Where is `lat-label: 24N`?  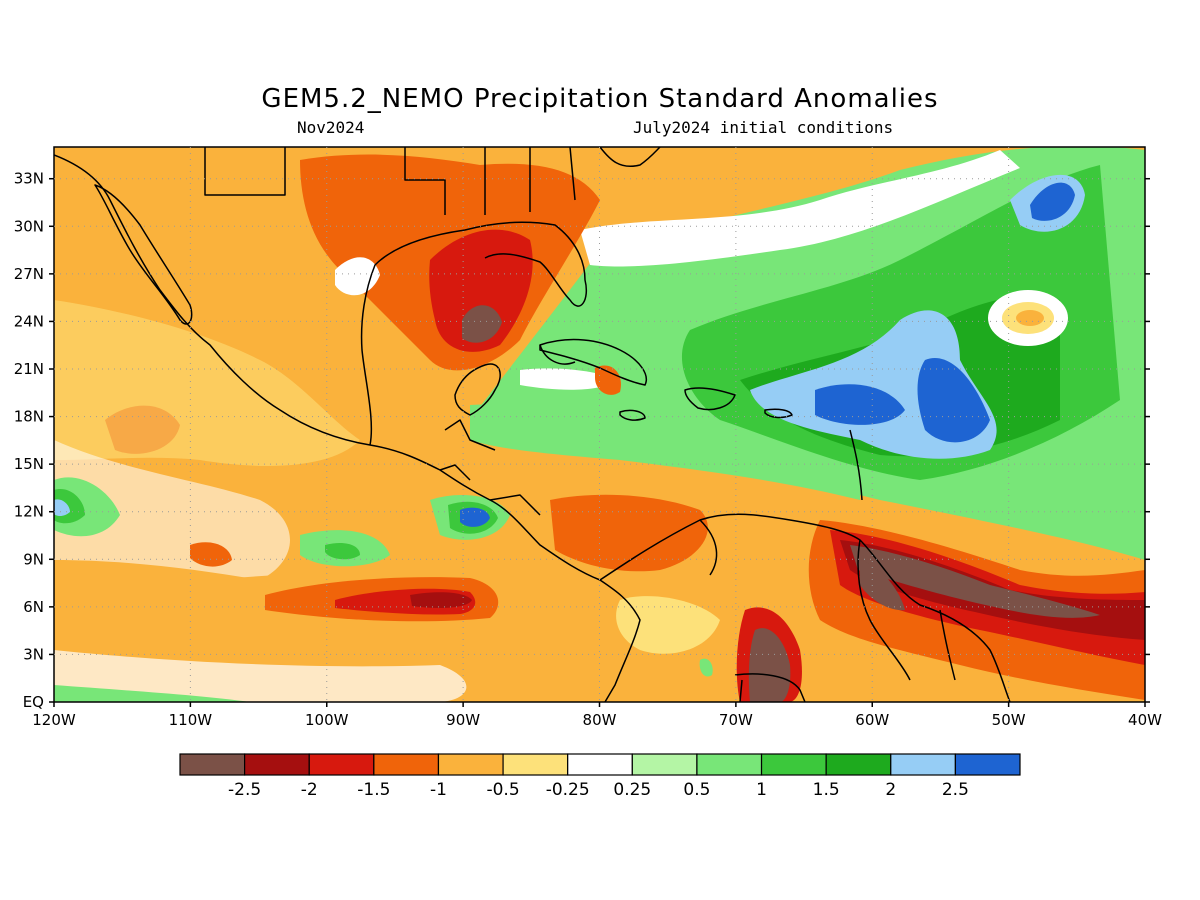
lat-label: 24N is located at coordinates (29, 321).